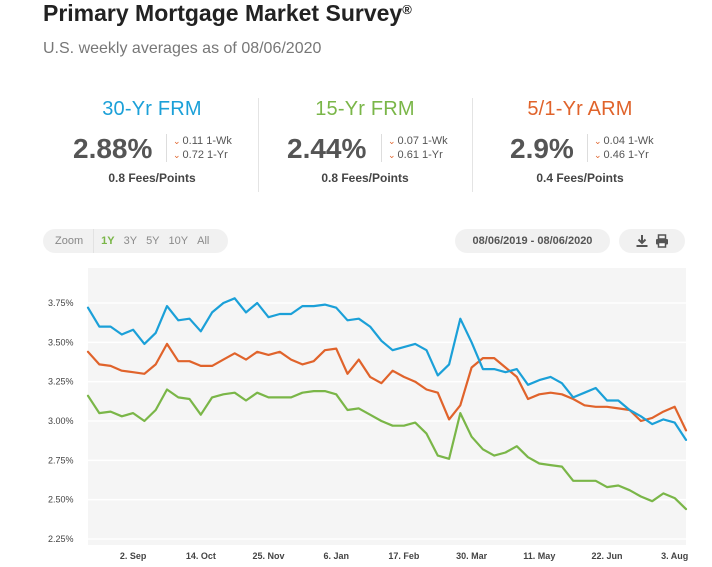 This screenshot has width=712, height=567. What do you see at coordinates (130, 241) in the screenshot?
I see `zoom-3y-button: 3Y` at bounding box center [130, 241].